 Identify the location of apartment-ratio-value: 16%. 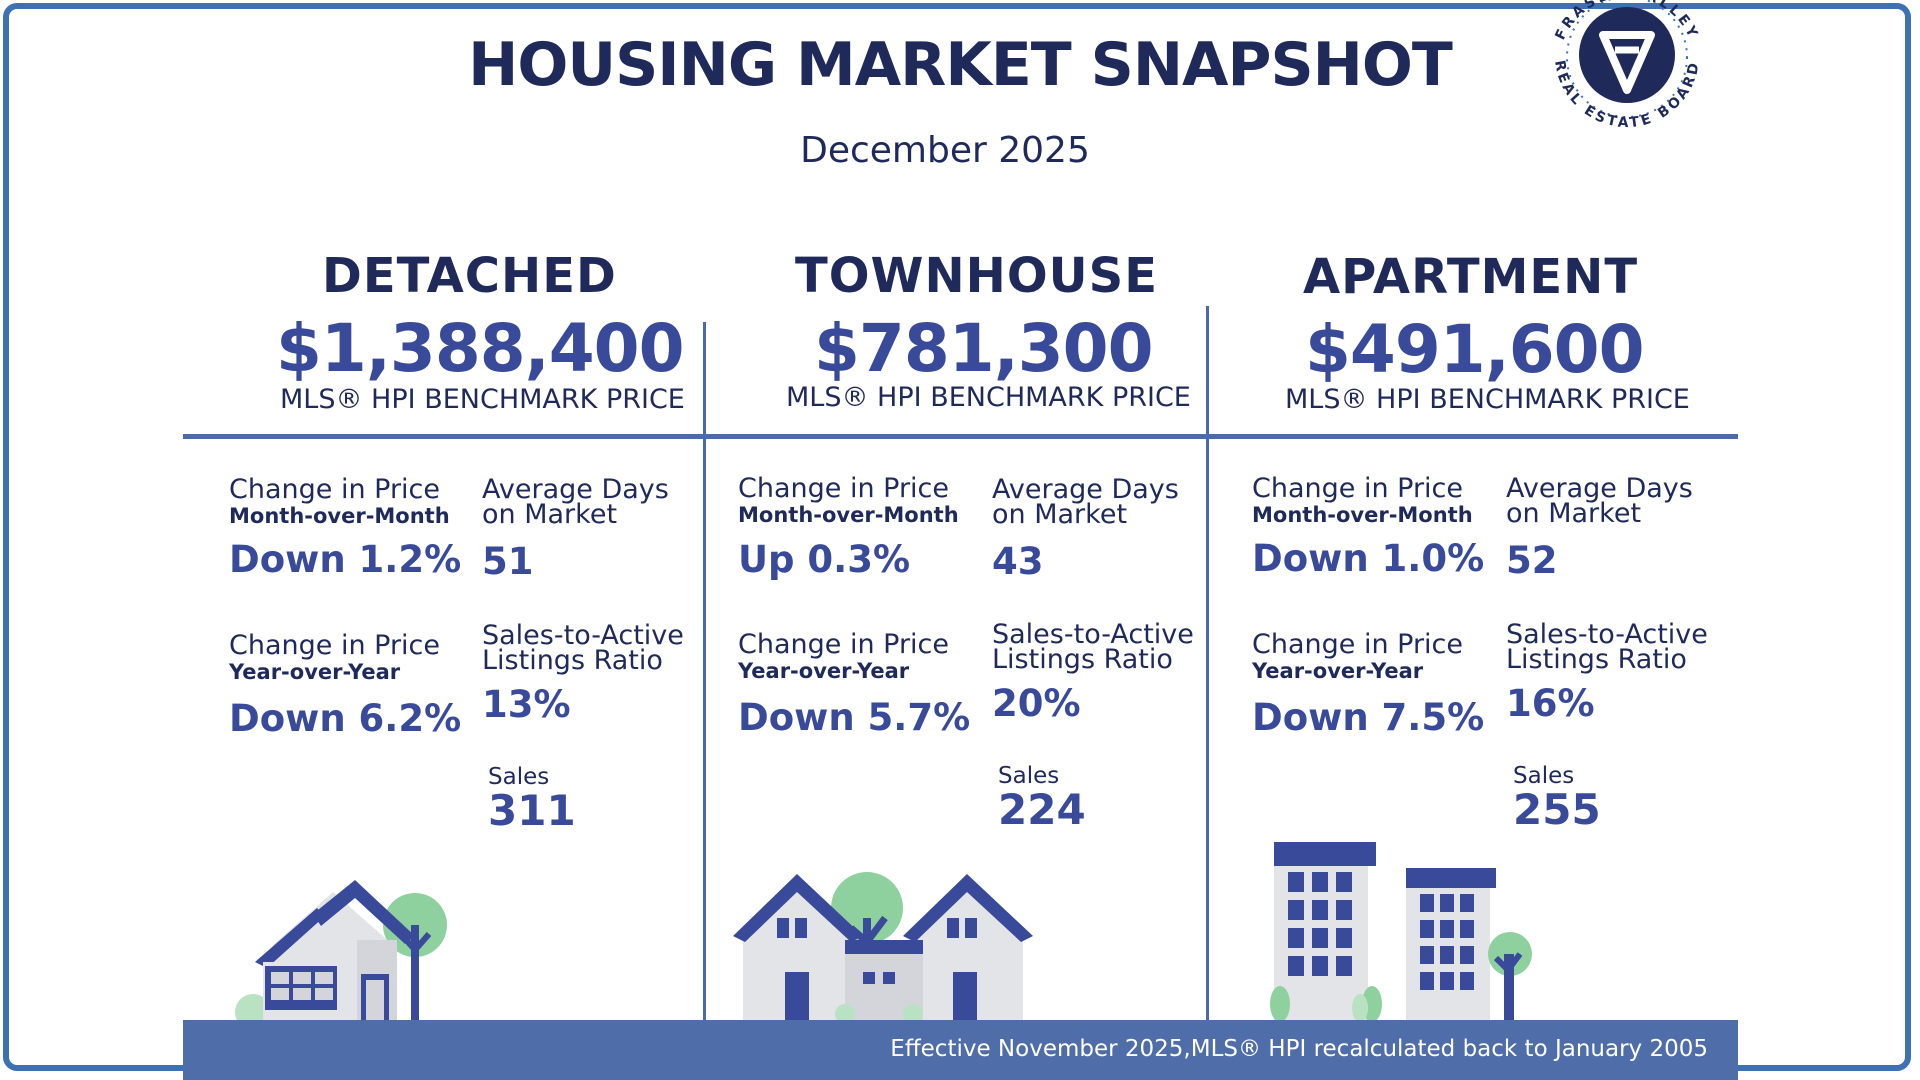
(1550, 703).